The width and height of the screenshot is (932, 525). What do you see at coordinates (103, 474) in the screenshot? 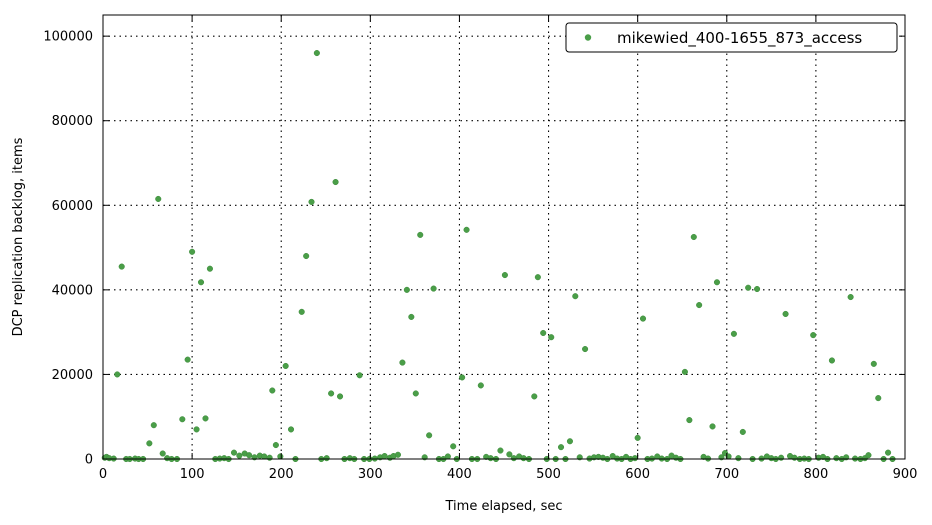
I see `x-tick-label: 0` at bounding box center [103, 474].